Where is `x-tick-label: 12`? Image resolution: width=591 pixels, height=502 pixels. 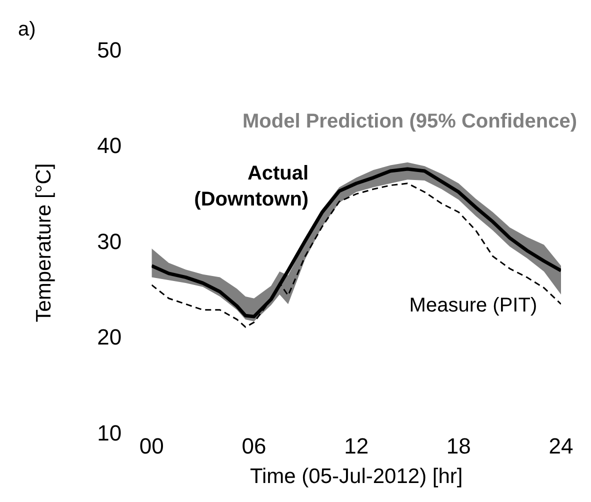 x-tick-label: 12 is located at coordinates (356, 446).